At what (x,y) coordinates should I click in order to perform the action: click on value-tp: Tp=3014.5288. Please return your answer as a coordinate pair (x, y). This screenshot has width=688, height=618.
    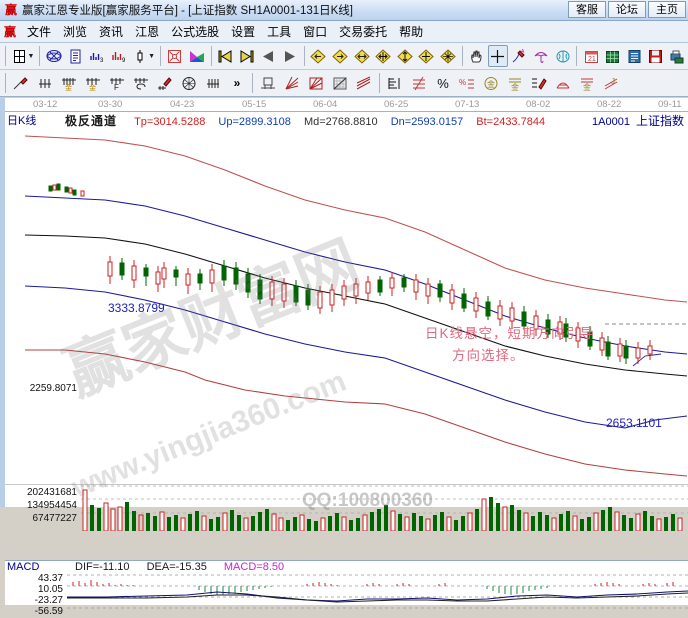
    Looking at the image, I should click on (170, 122).